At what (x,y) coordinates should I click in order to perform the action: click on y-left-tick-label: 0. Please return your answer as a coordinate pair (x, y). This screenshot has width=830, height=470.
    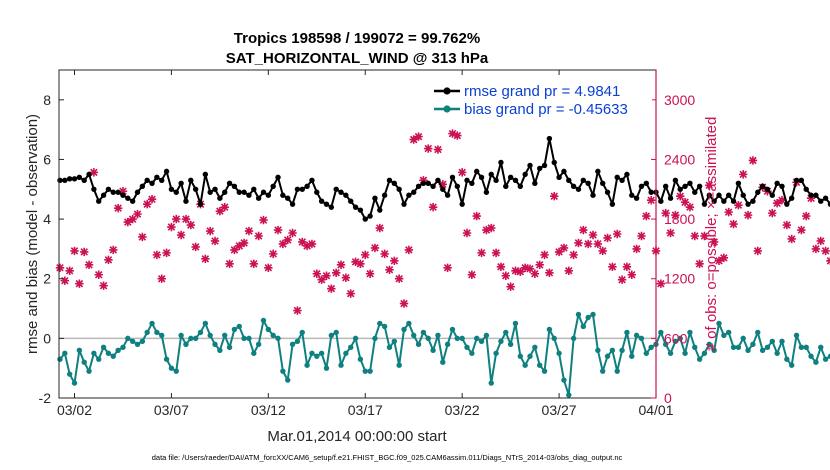
    Looking at the image, I should click on (47, 338).